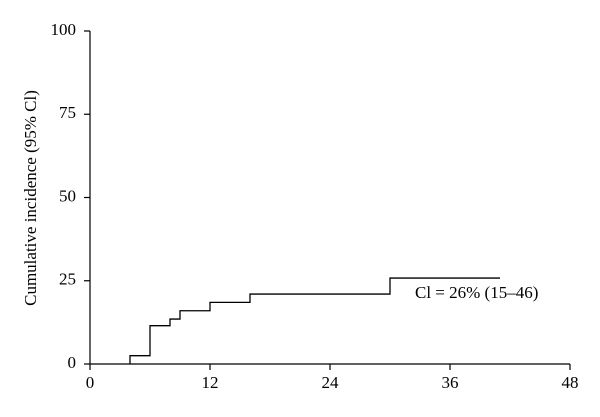 Image resolution: width=600 pixels, height=417 pixels. What do you see at coordinates (314, 320) in the screenshot?
I see `step-line` at bounding box center [314, 320].